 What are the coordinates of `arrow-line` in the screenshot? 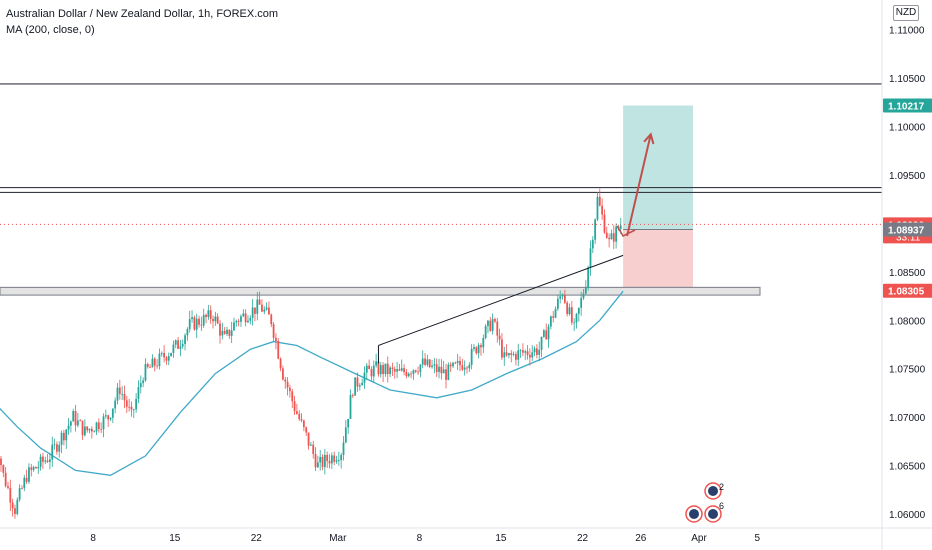 It's located at (639, 185).